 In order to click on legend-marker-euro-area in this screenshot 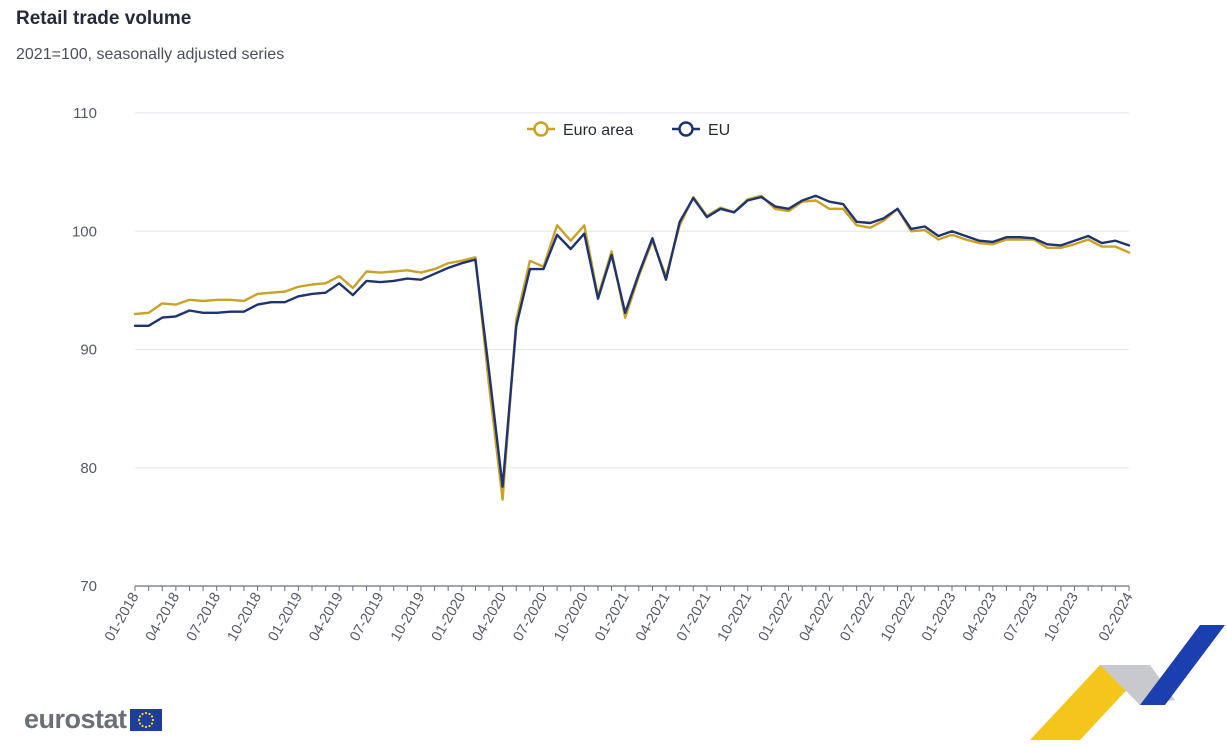, I will do `click(541, 129)`.